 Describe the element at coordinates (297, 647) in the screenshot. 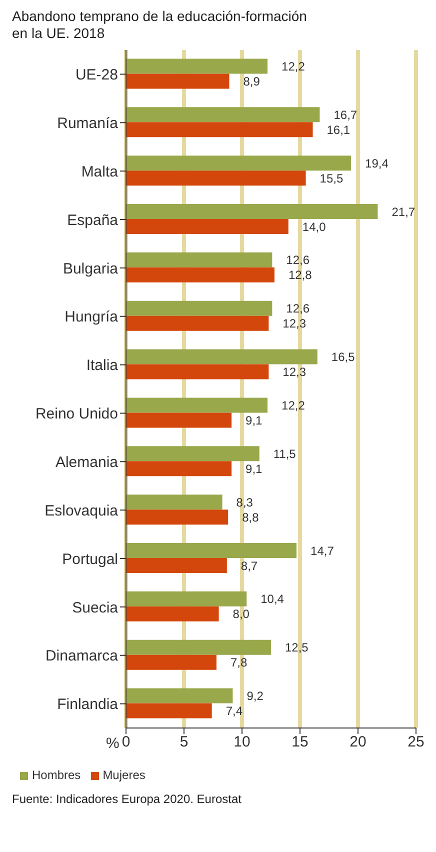

I see `data-label: 12,5` at that location.